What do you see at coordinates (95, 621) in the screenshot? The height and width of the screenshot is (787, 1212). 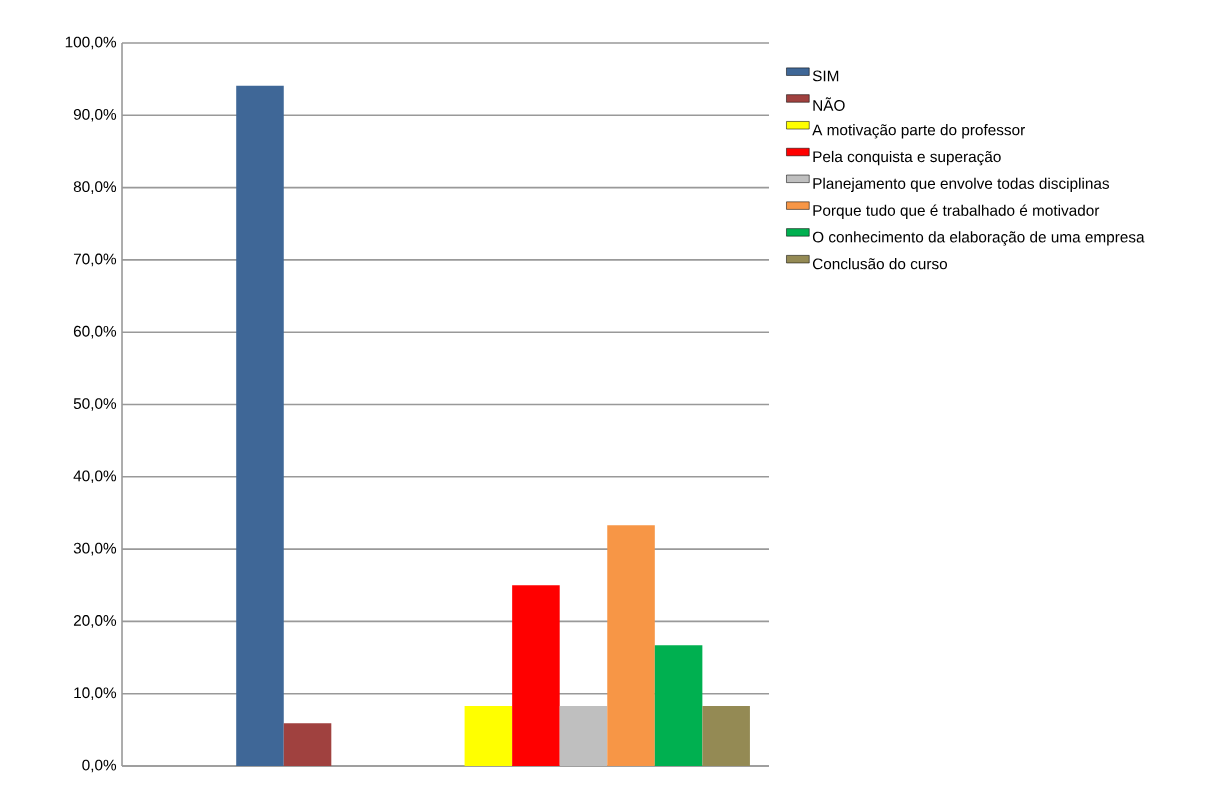 I see `y-tick-label: 20,0%` at bounding box center [95, 621].